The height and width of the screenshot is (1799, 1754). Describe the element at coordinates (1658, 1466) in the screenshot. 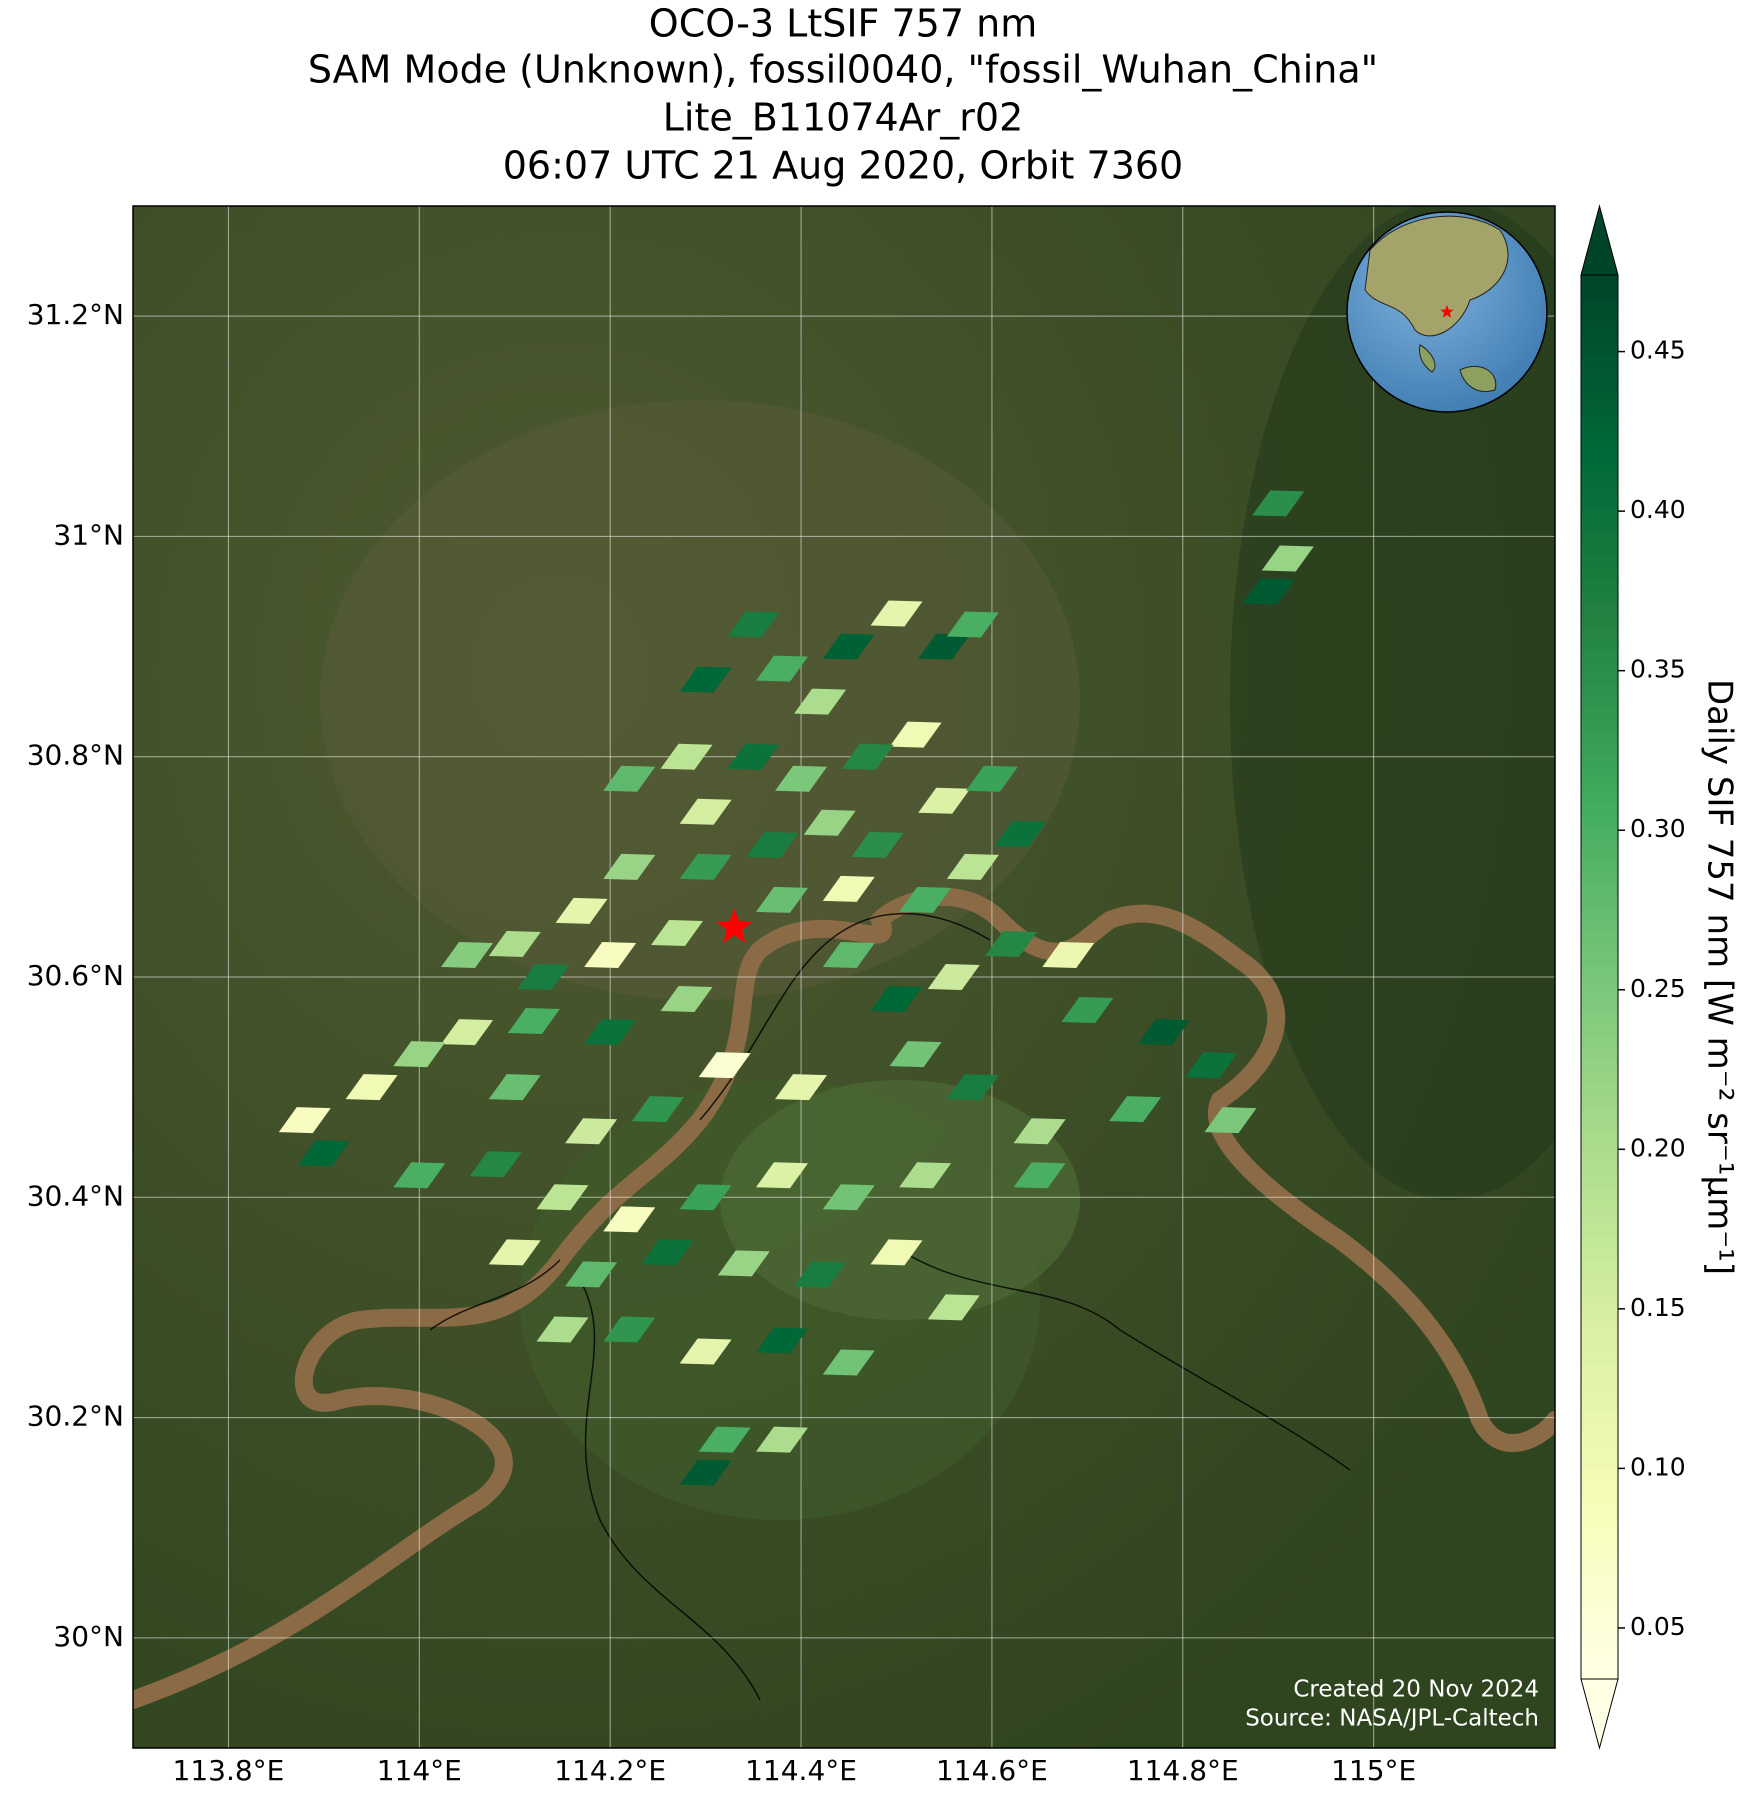

I see `colorbar-tick-label: 0.10` at that location.